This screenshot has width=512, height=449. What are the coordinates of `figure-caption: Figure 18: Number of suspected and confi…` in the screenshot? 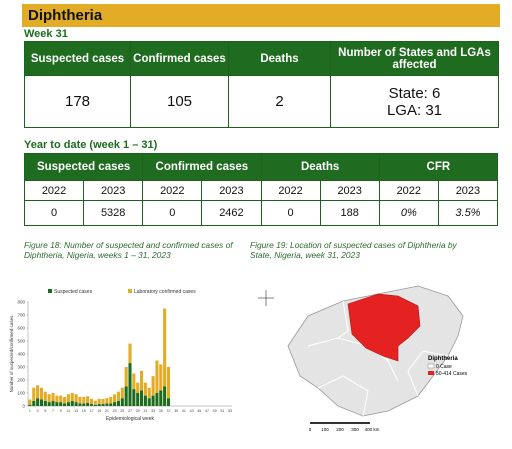 It's located at (128, 250).